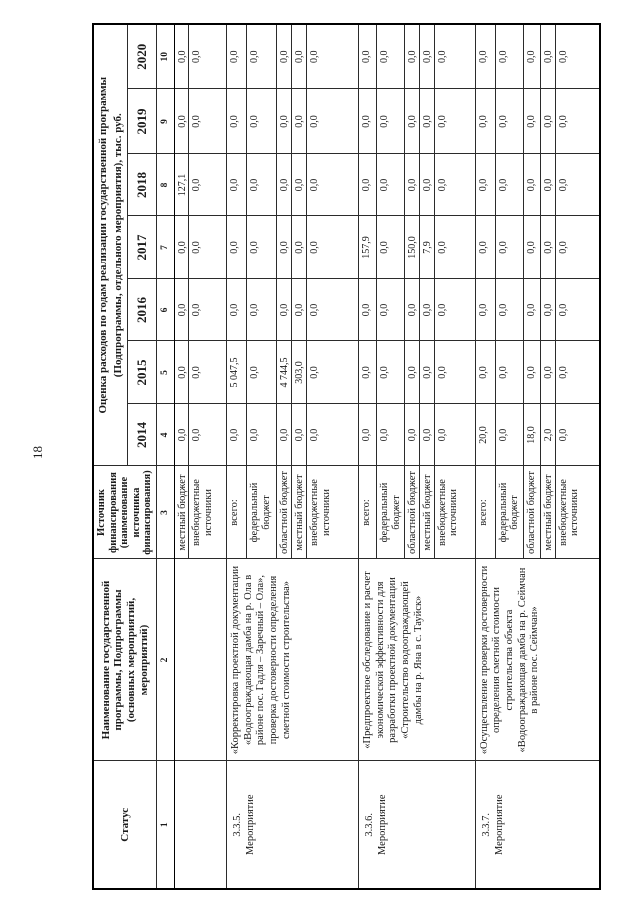  I want to click on funding-source-cell: всего:, so click(367, 512).